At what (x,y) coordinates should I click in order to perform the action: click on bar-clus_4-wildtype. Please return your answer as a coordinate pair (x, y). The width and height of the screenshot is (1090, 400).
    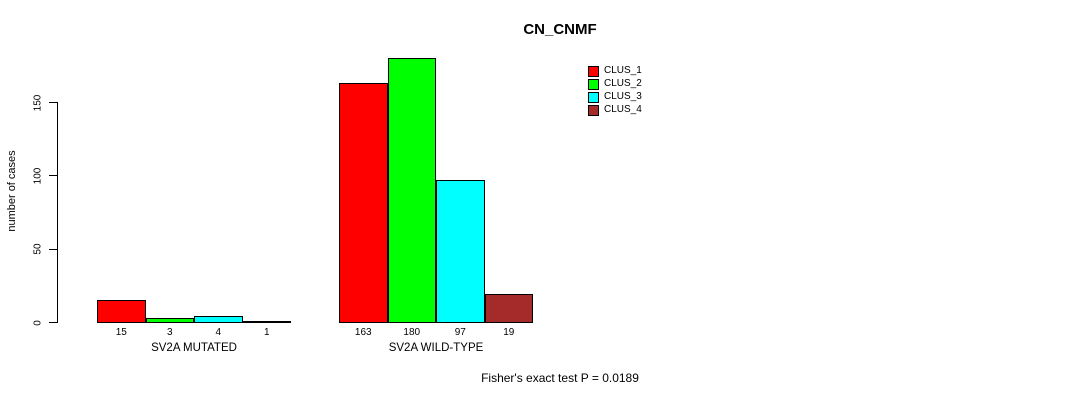
    Looking at the image, I should click on (508, 308).